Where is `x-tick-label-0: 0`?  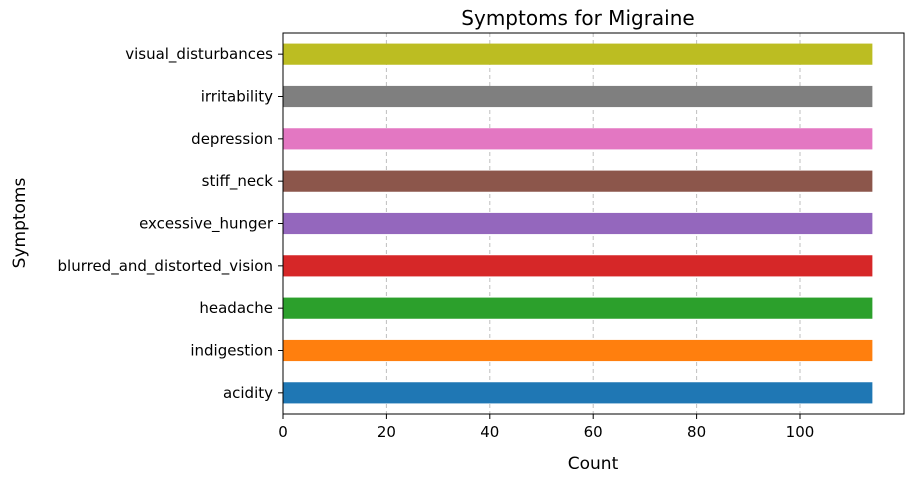
x-tick-label-0: 0 is located at coordinates (283, 432).